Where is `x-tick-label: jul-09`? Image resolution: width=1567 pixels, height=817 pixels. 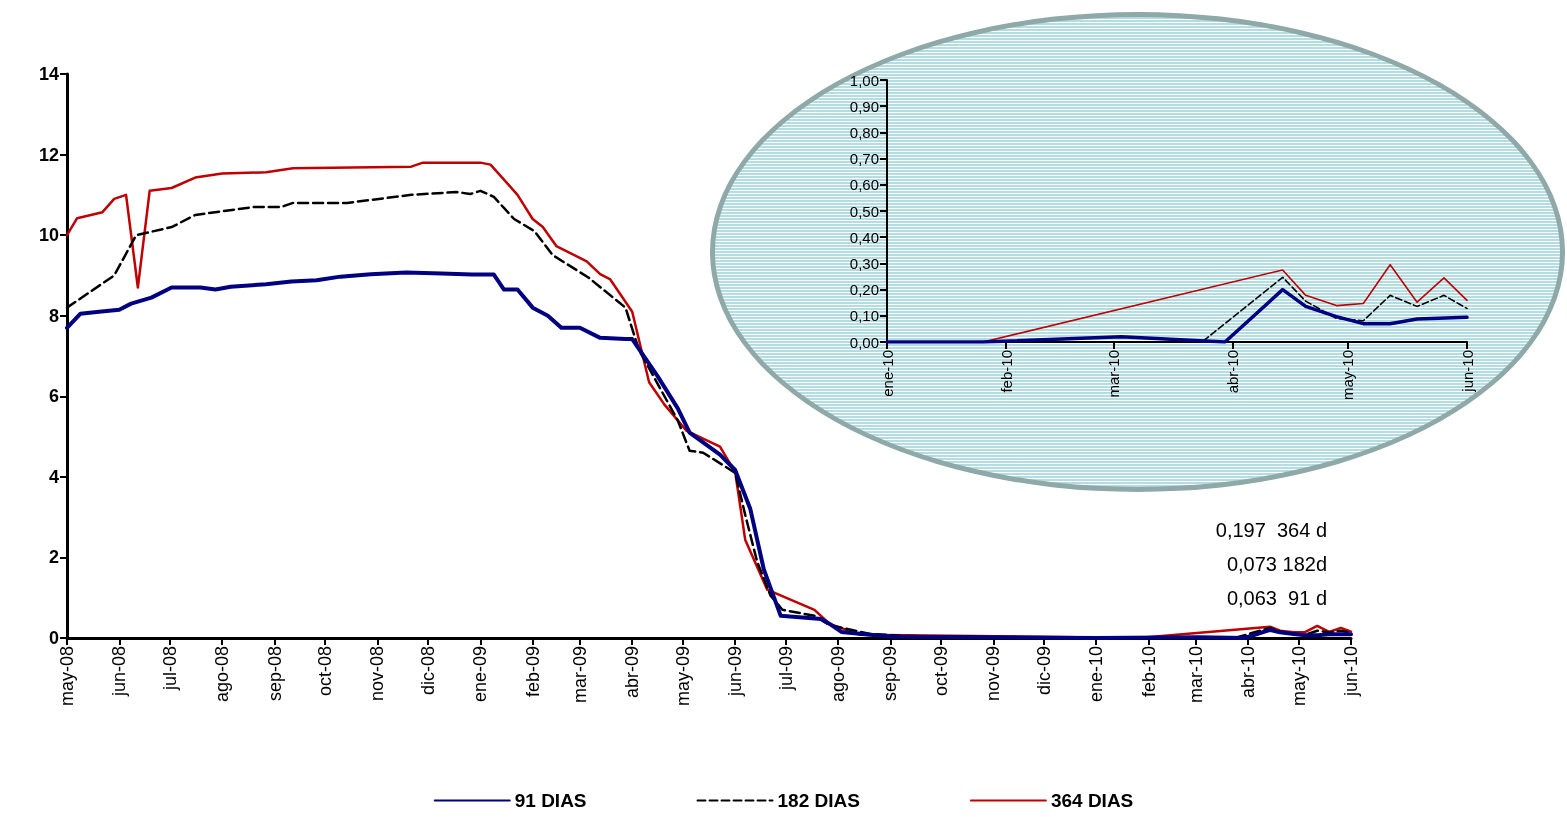 x-tick-label: jul-09 is located at coordinates (785, 669).